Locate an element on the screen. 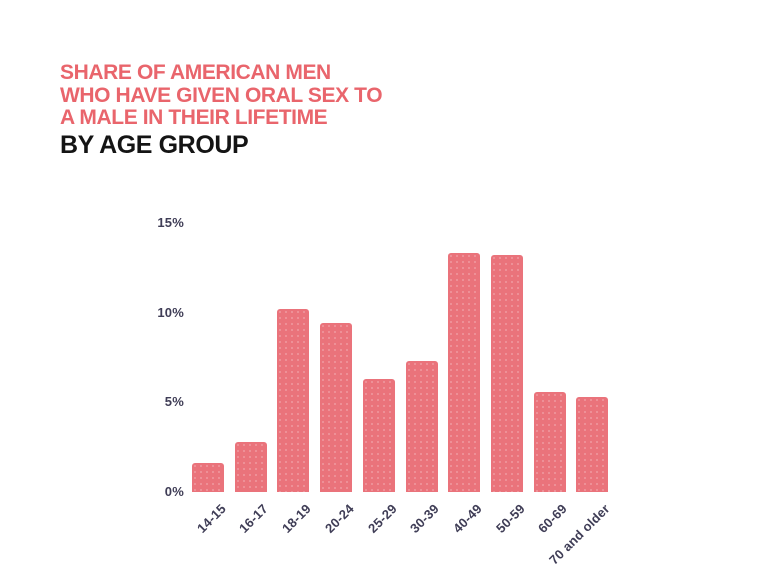 Image resolution: width=768 pixels, height=576 pixels. x-category-label: 50-59 is located at coordinates (510, 518).